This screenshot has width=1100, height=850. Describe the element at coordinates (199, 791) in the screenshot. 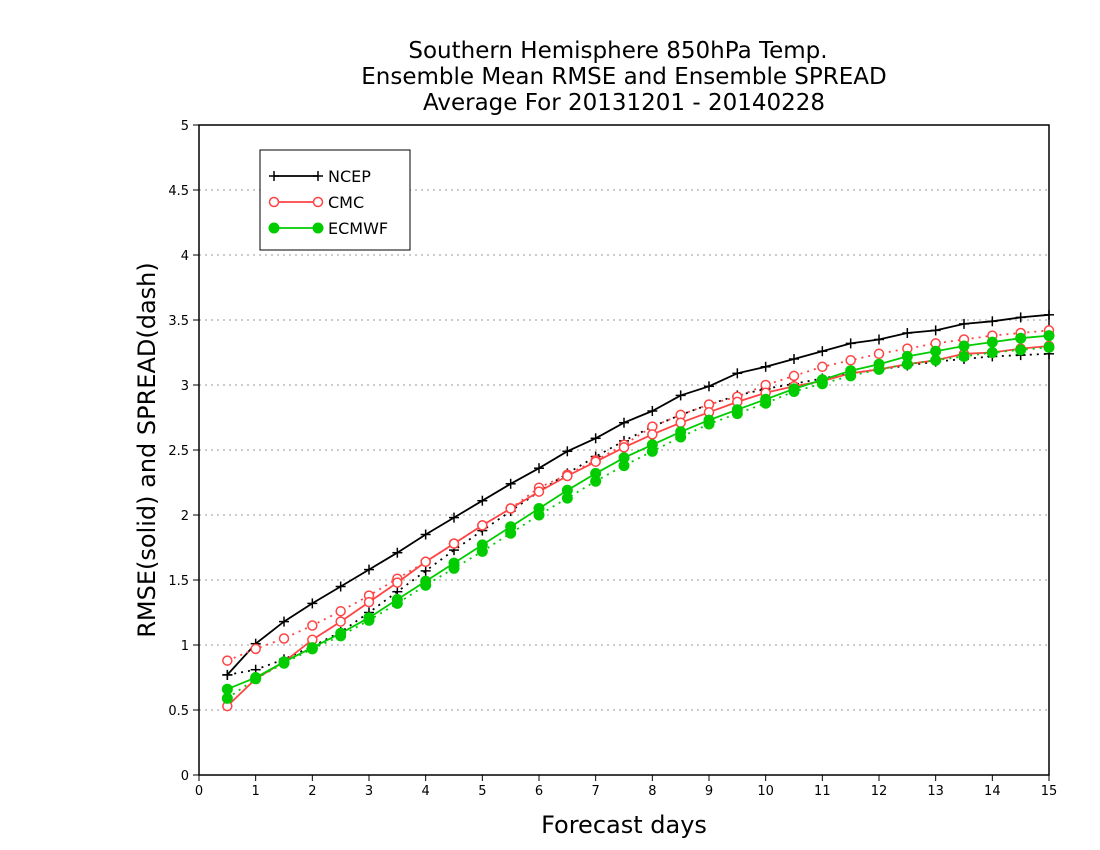

I see `x-tick-label: 0` at that location.